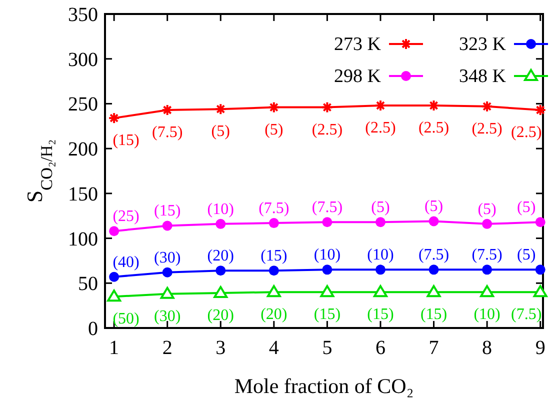 The height and width of the screenshot is (405, 557). Describe the element at coordinates (482, 76) in the screenshot. I see `legend-label: 348 K` at that location.